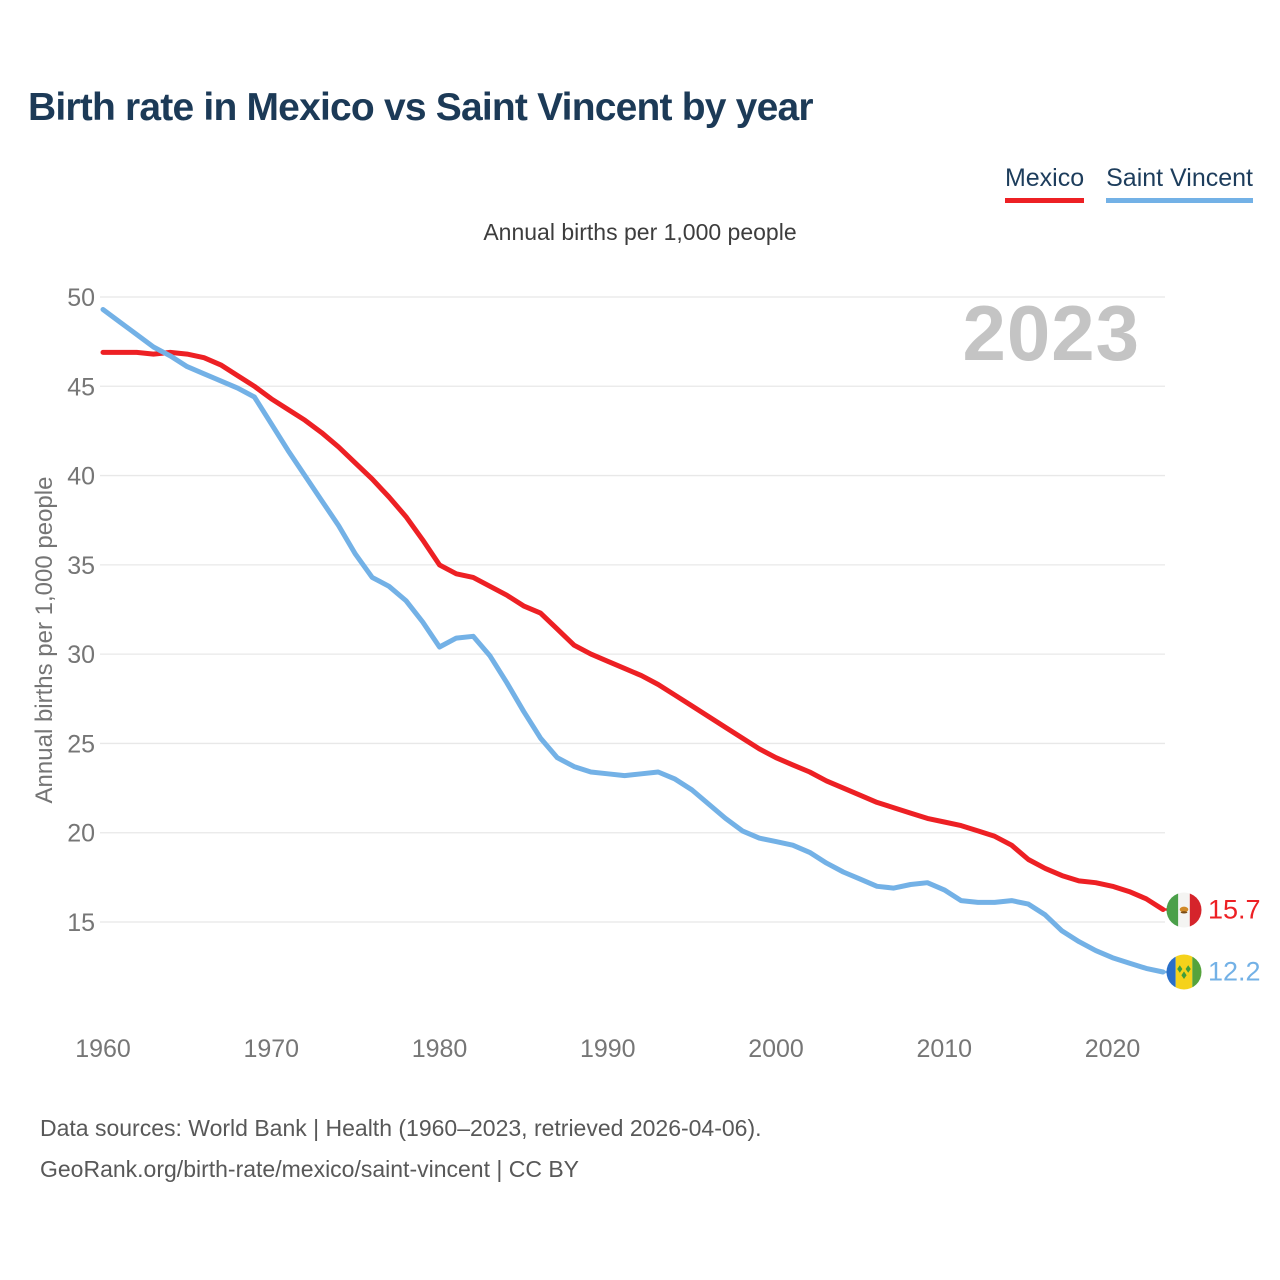 The width and height of the screenshot is (1280, 1280). I want to click on y-axis-title: Annual births per 1,000 people, so click(44, 640).